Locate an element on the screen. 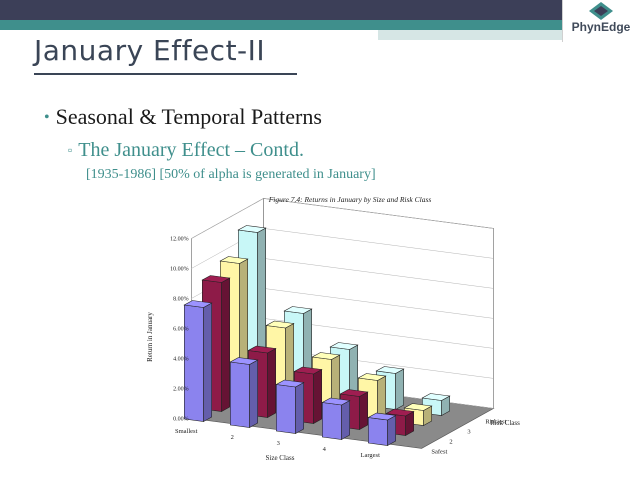 The width and height of the screenshot is (638, 479). risk-tick-label: Safest is located at coordinates (439, 451).